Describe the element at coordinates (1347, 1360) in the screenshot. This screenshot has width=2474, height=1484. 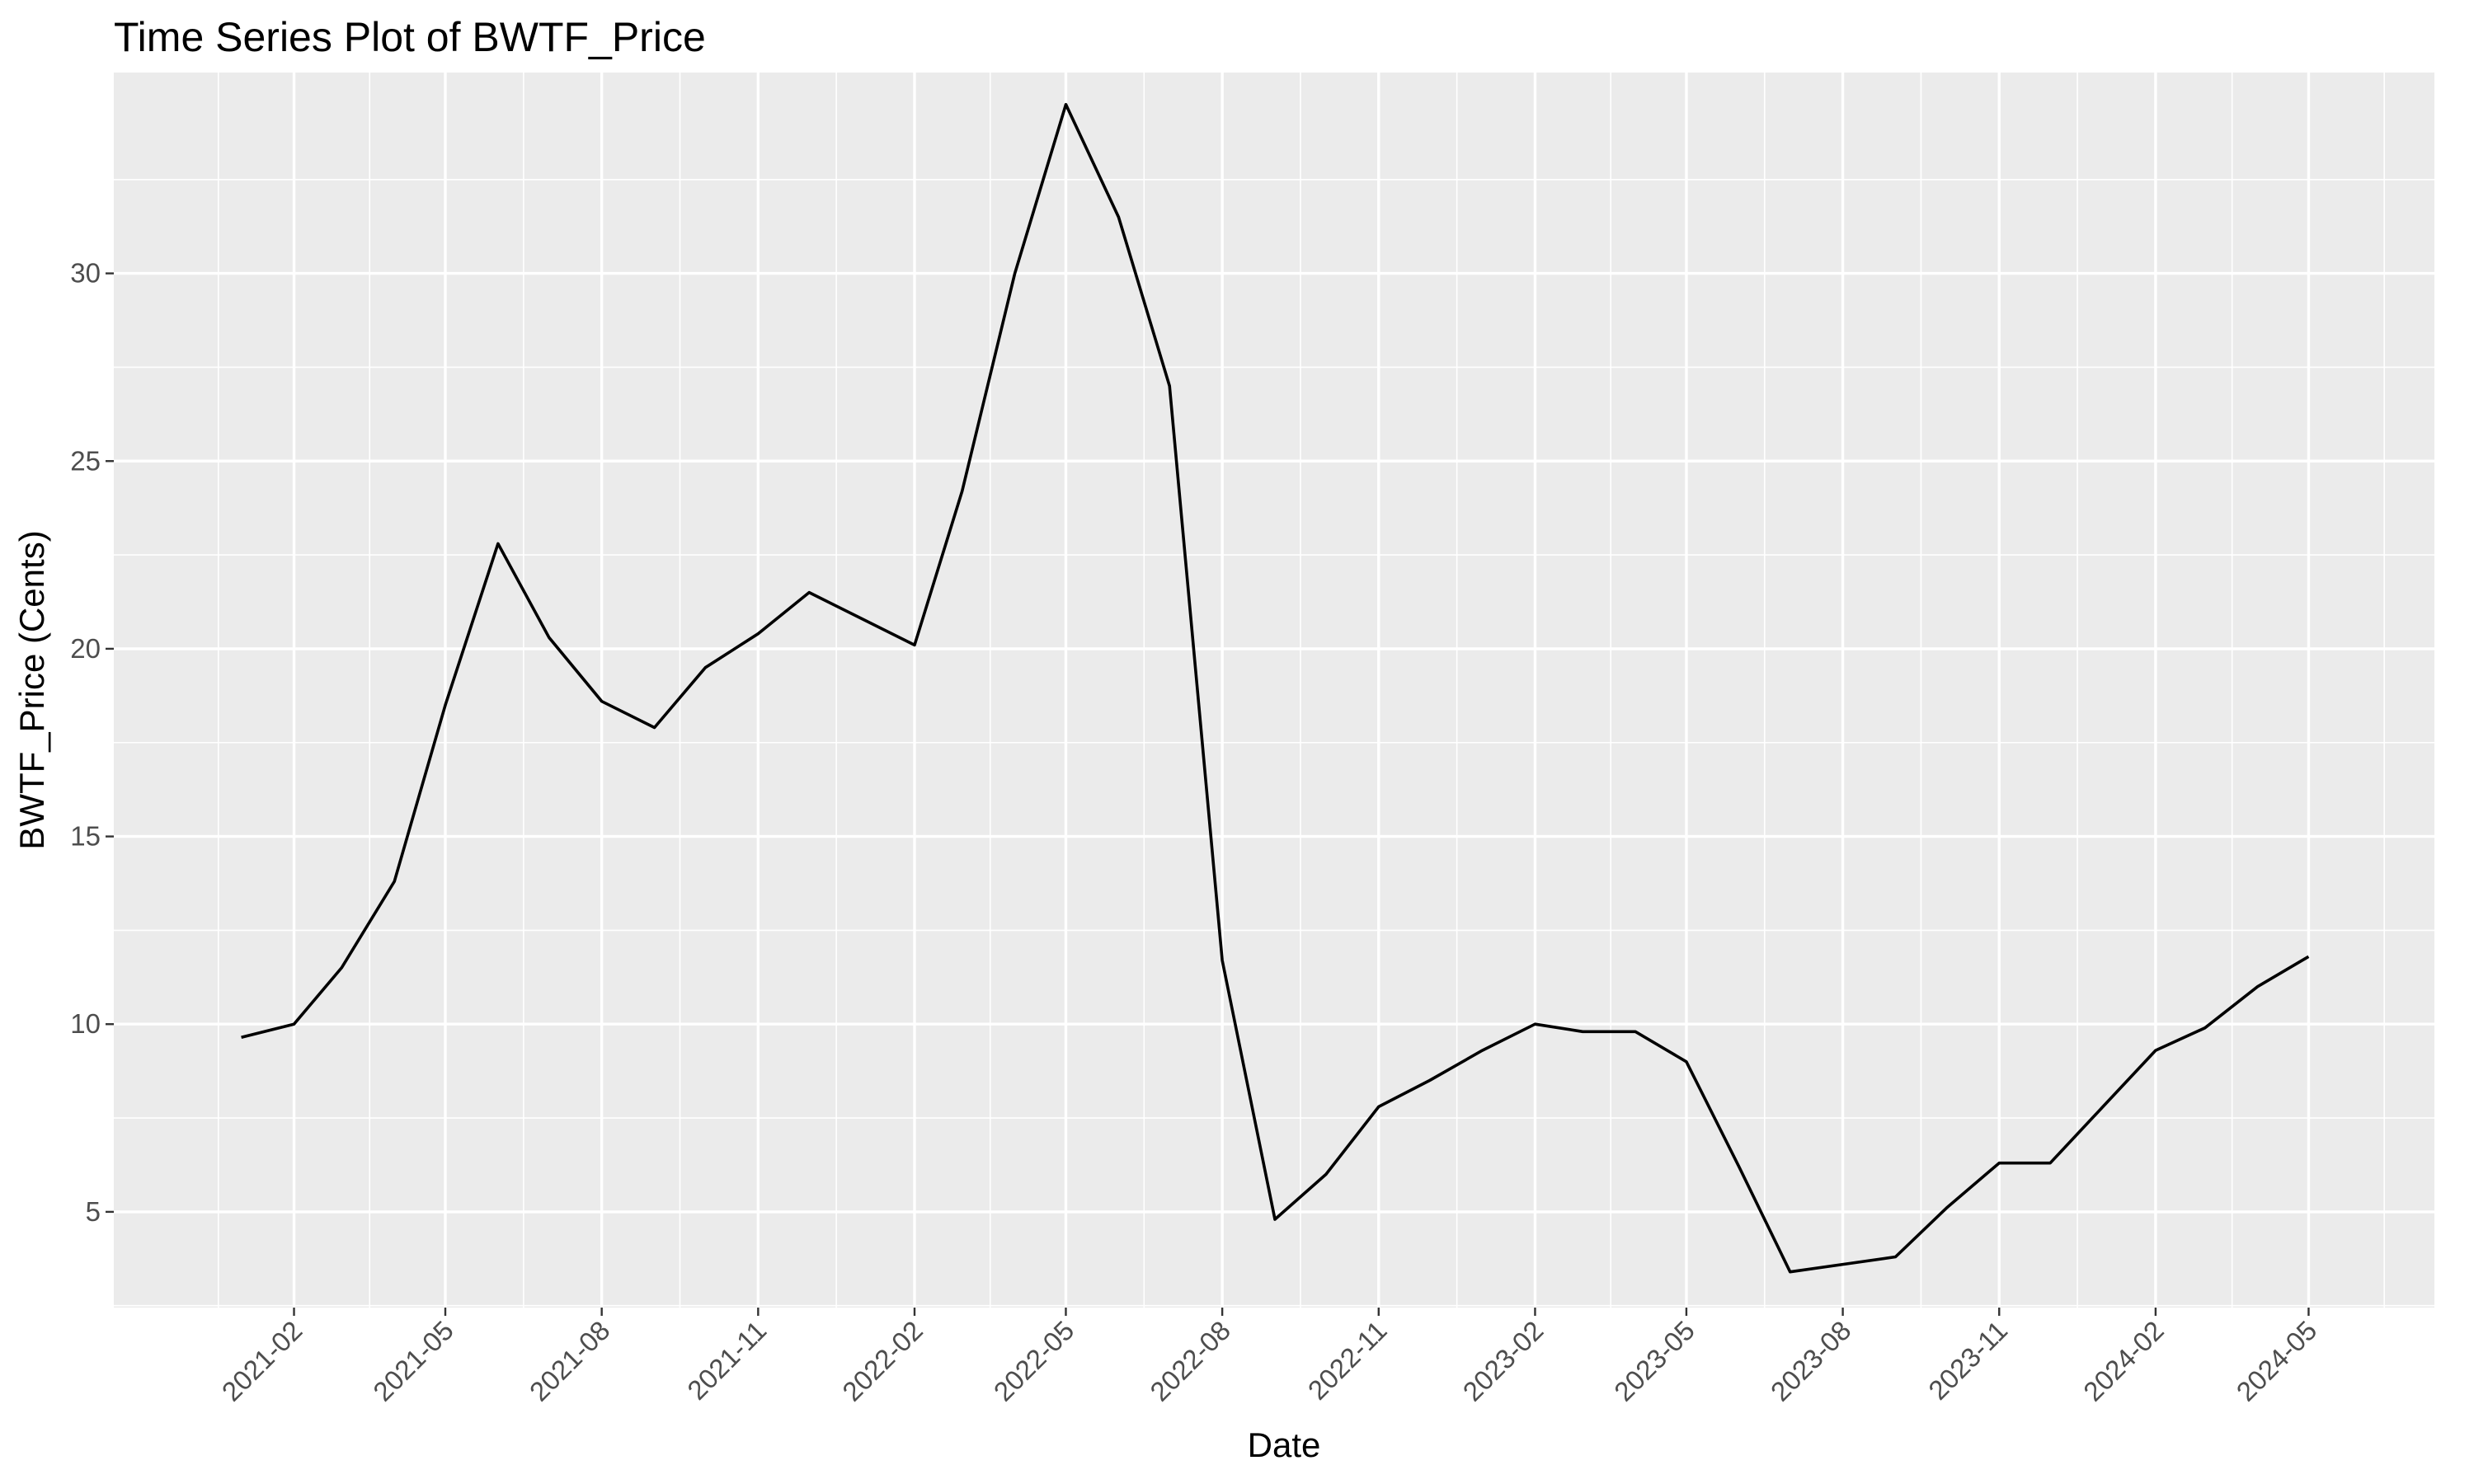
I see `x-tick-label: 2022-11` at that location.